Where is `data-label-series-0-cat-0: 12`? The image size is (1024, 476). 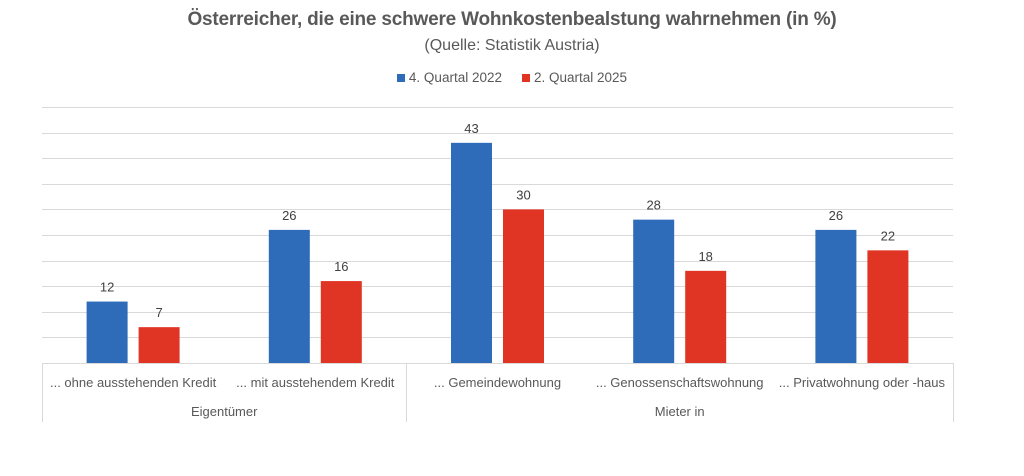 data-label-series-0-cat-0: 12 is located at coordinates (107, 287).